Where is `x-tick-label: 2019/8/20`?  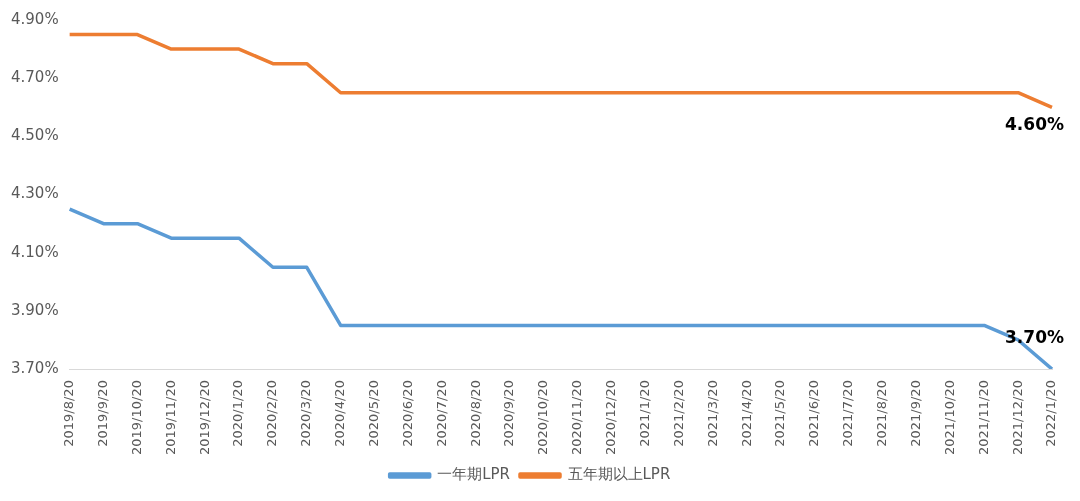 x-tick-label: 2019/8/20 is located at coordinates (69, 413).